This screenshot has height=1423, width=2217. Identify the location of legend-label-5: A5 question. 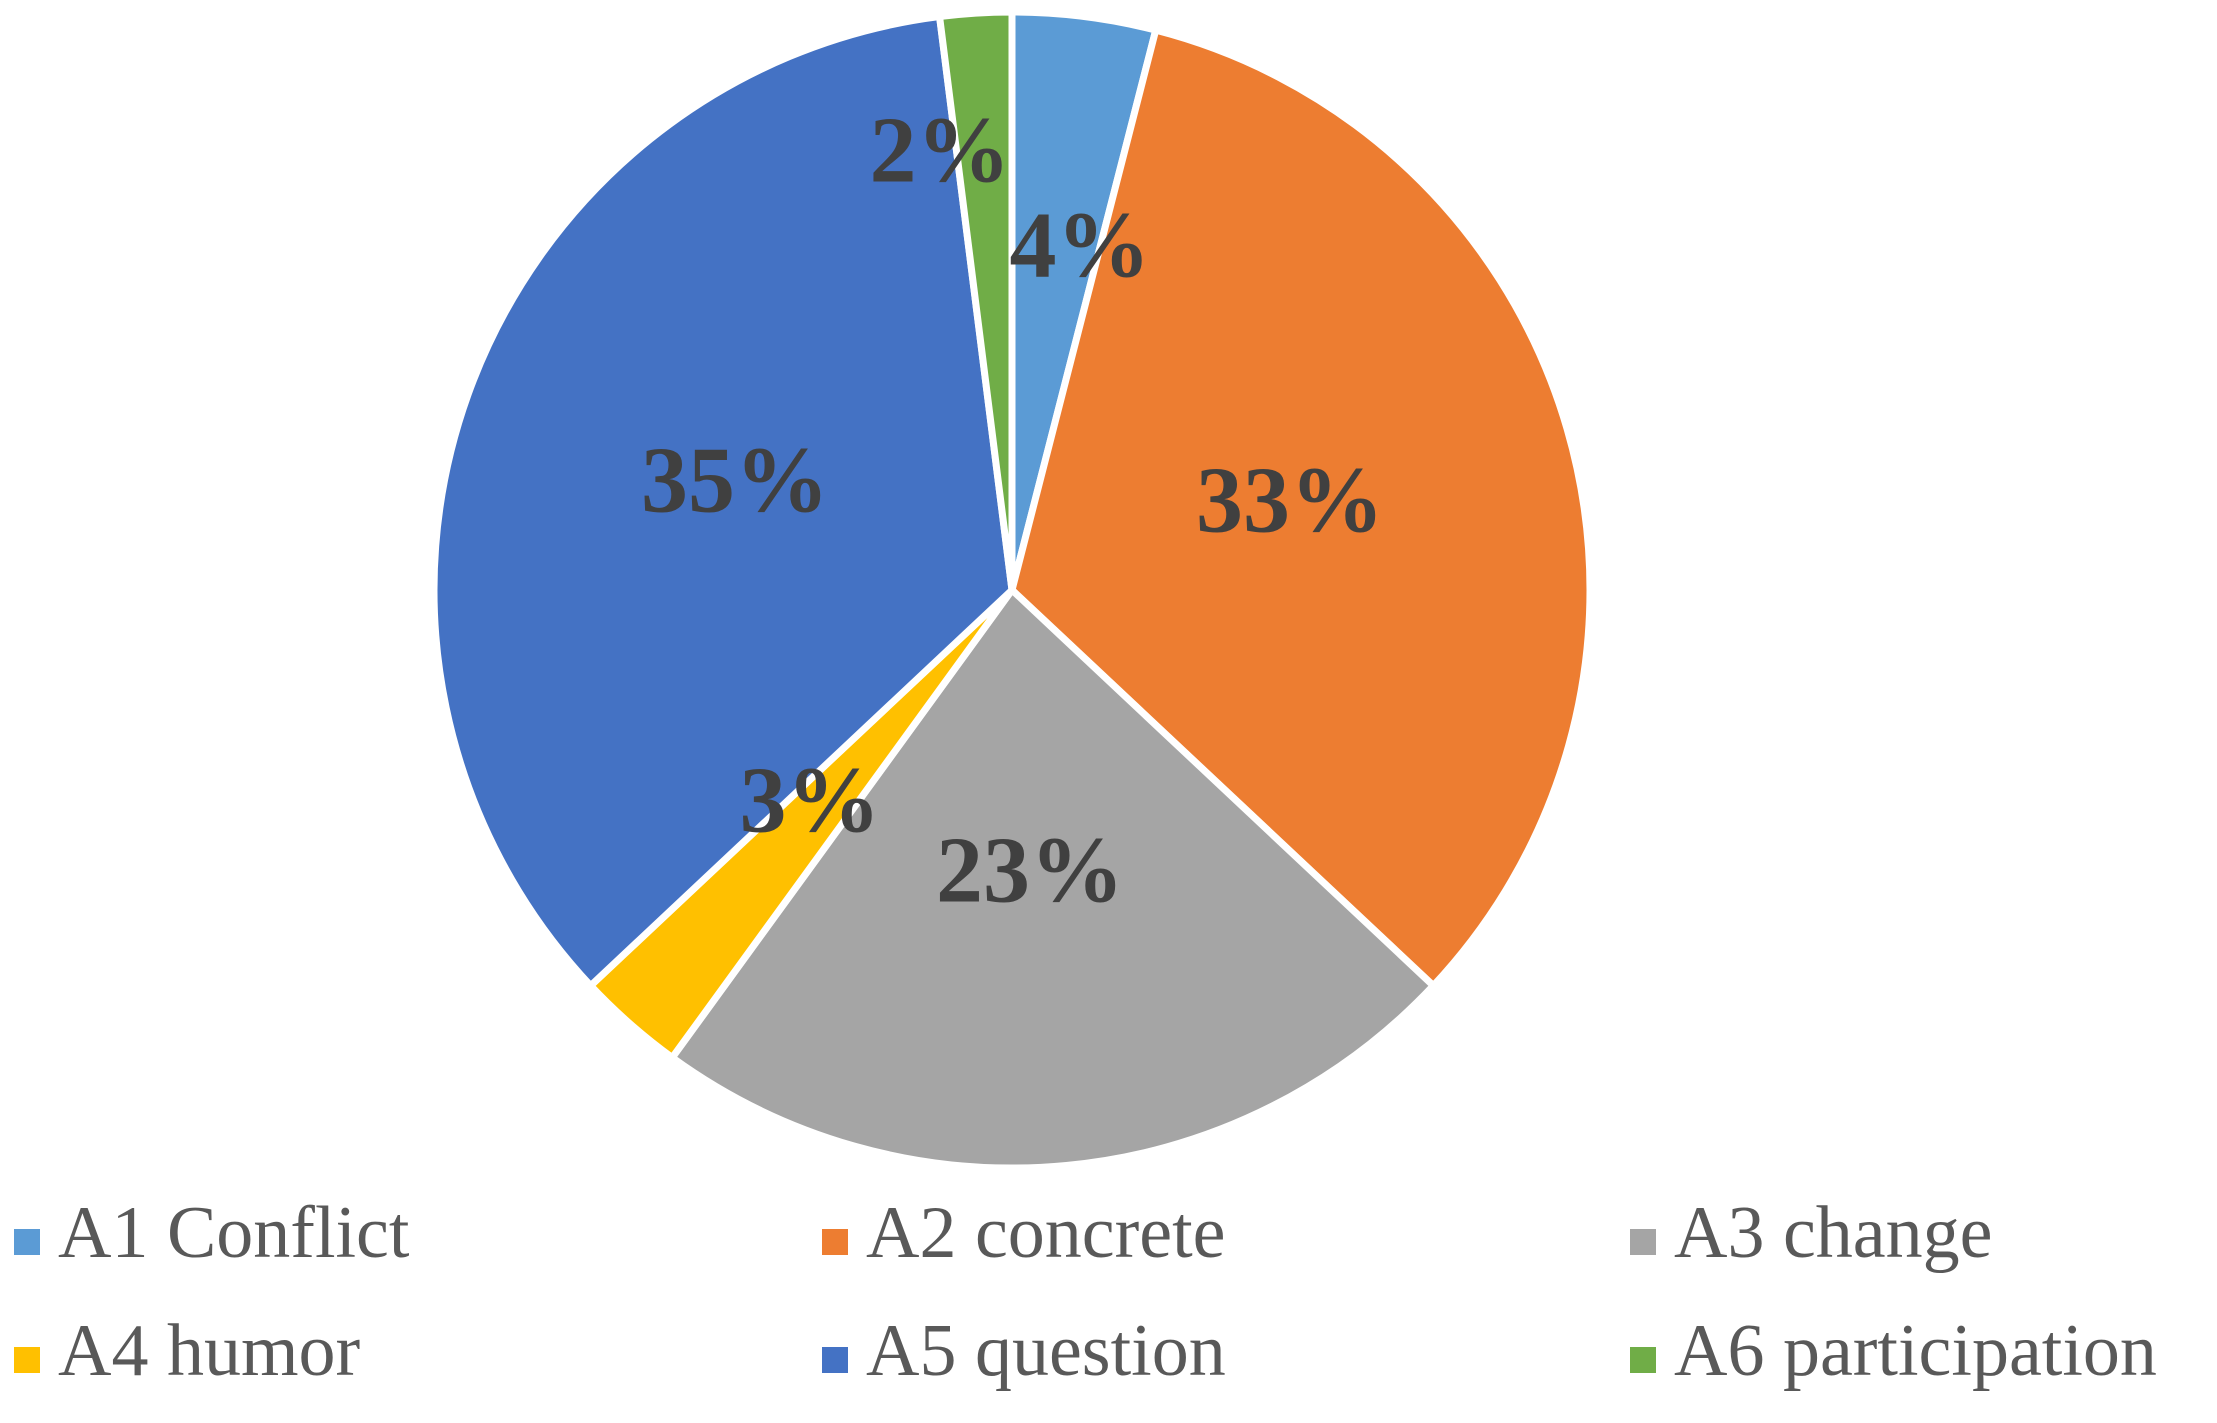
(1046, 1351).